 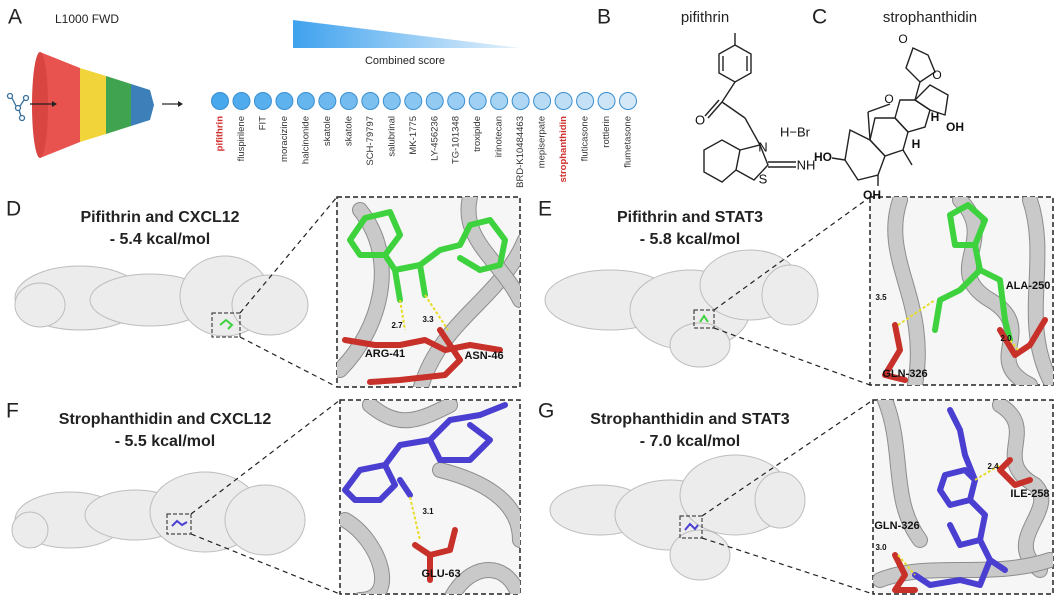 I want to click on panel-letter: F, so click(x=12, y=411).